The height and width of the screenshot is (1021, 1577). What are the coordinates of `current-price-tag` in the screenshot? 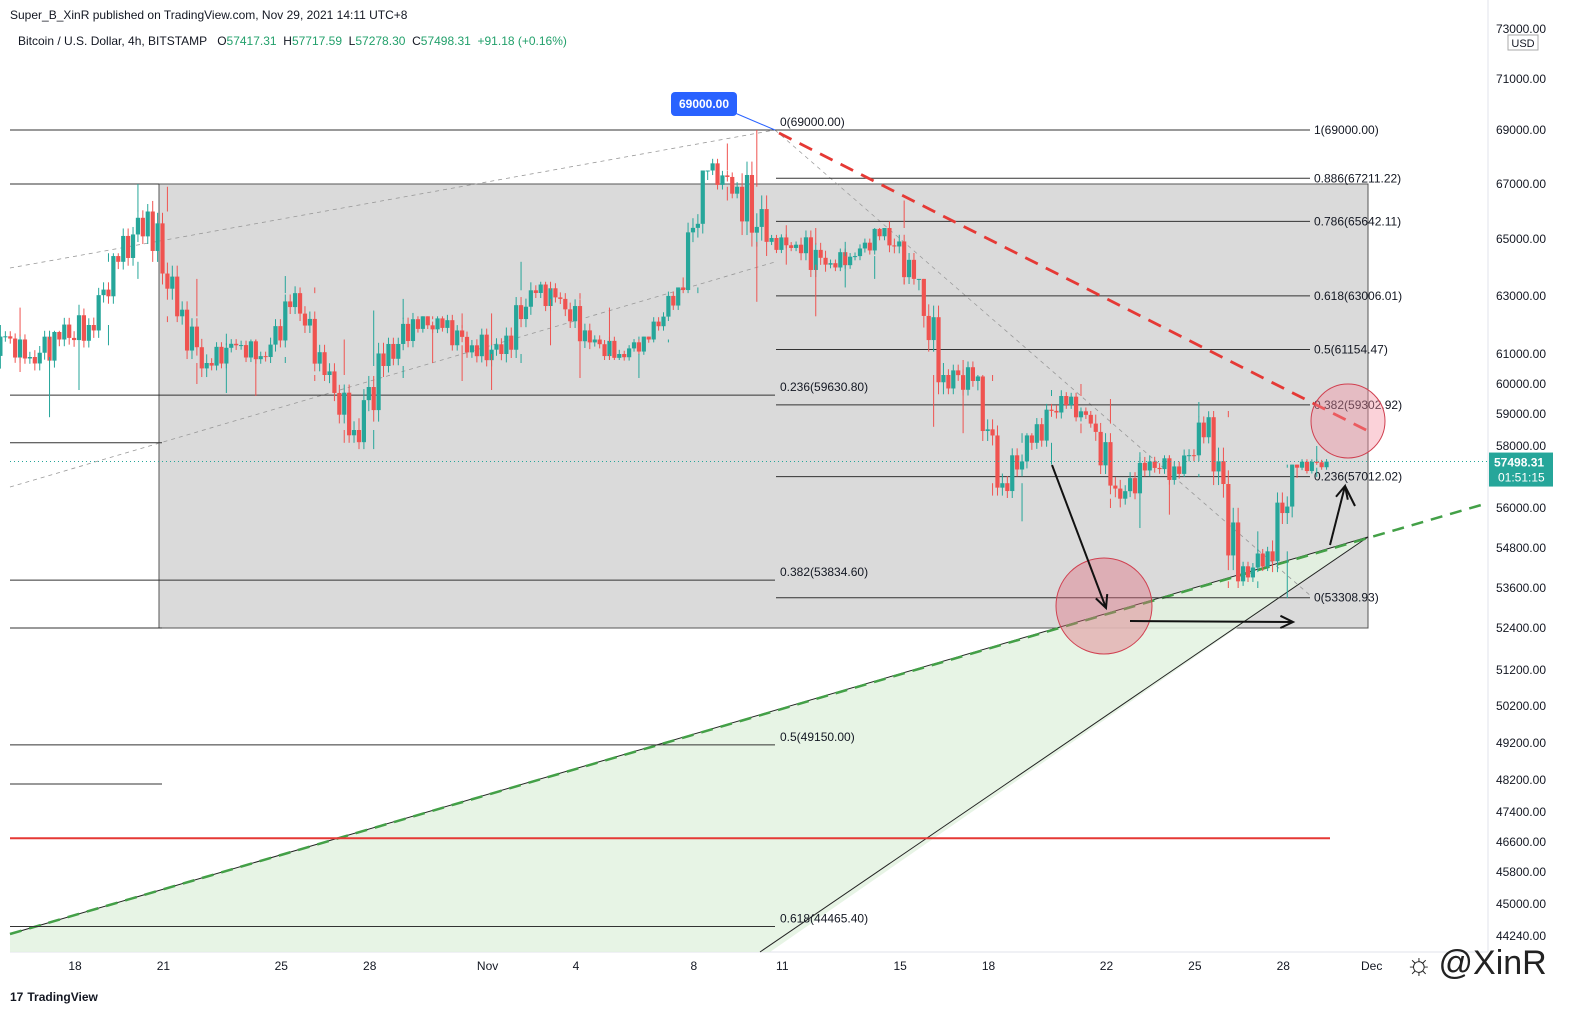 It's located at (1521, 469).